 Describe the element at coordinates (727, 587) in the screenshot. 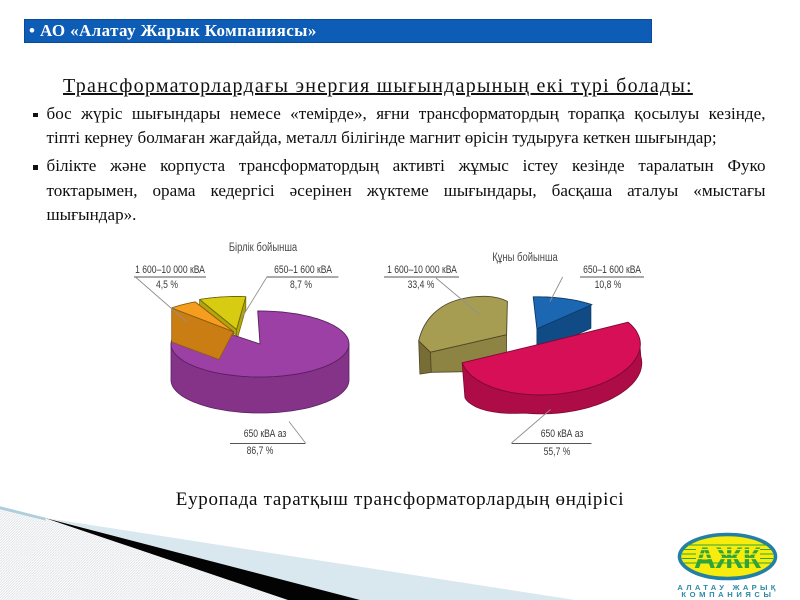

I see `svg-text: АЛАТАУ ЖАРЫҚ` at that location.